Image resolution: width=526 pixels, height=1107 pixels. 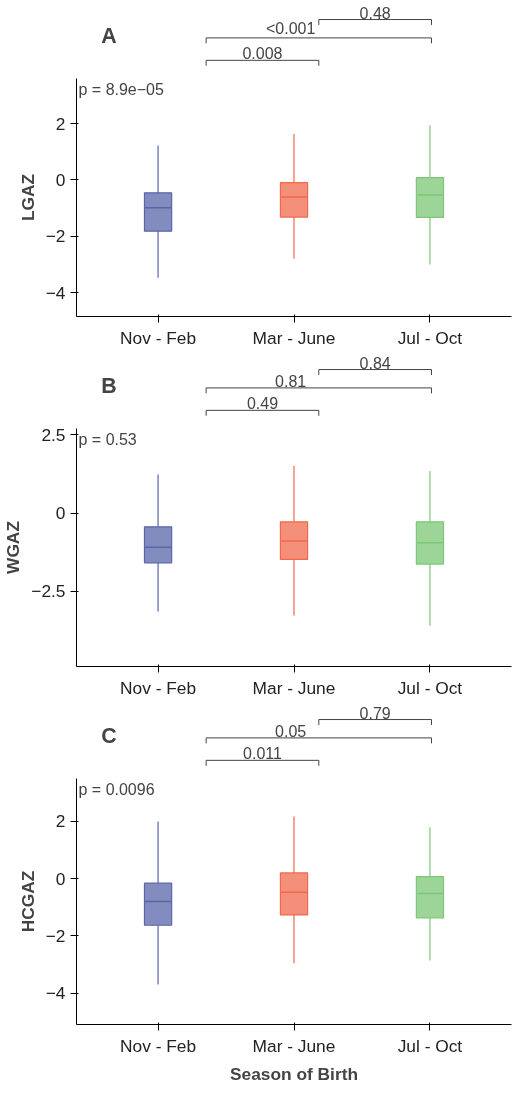 What do you see at coordinates (375, 713) in the screenshot?
I see `text: 0.79` at bounding box center [375, 713].